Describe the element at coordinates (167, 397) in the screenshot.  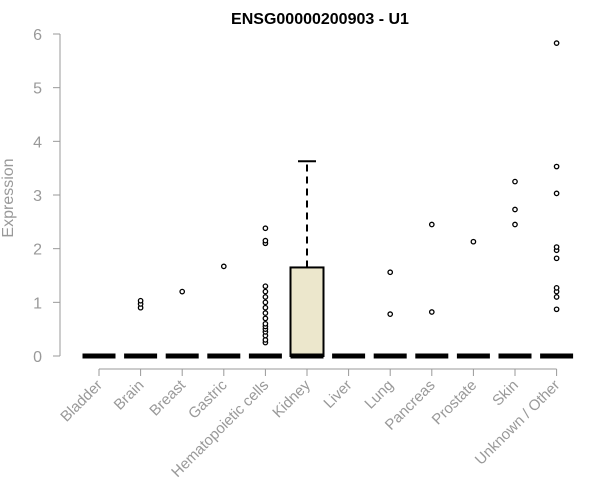
I see `x-tick-label: Breast` at that location.